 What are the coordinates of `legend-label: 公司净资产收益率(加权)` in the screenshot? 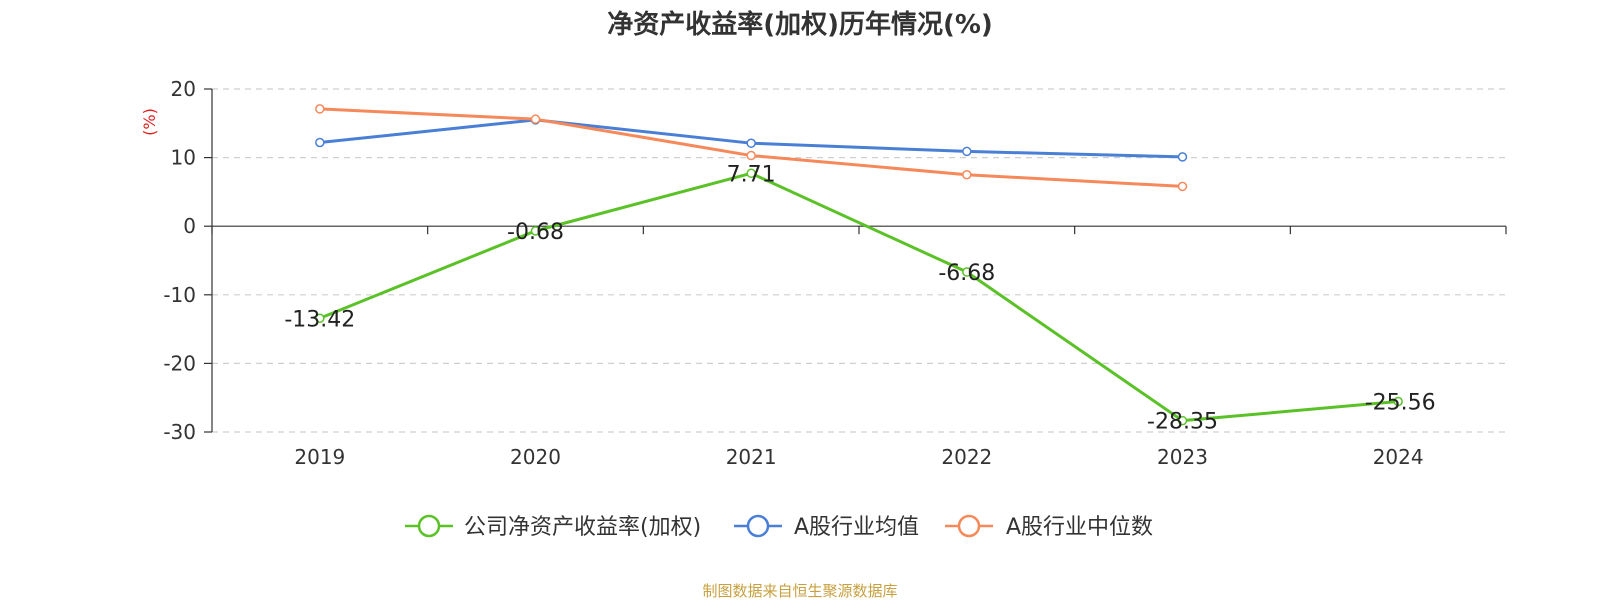 It's located at (582, 527).